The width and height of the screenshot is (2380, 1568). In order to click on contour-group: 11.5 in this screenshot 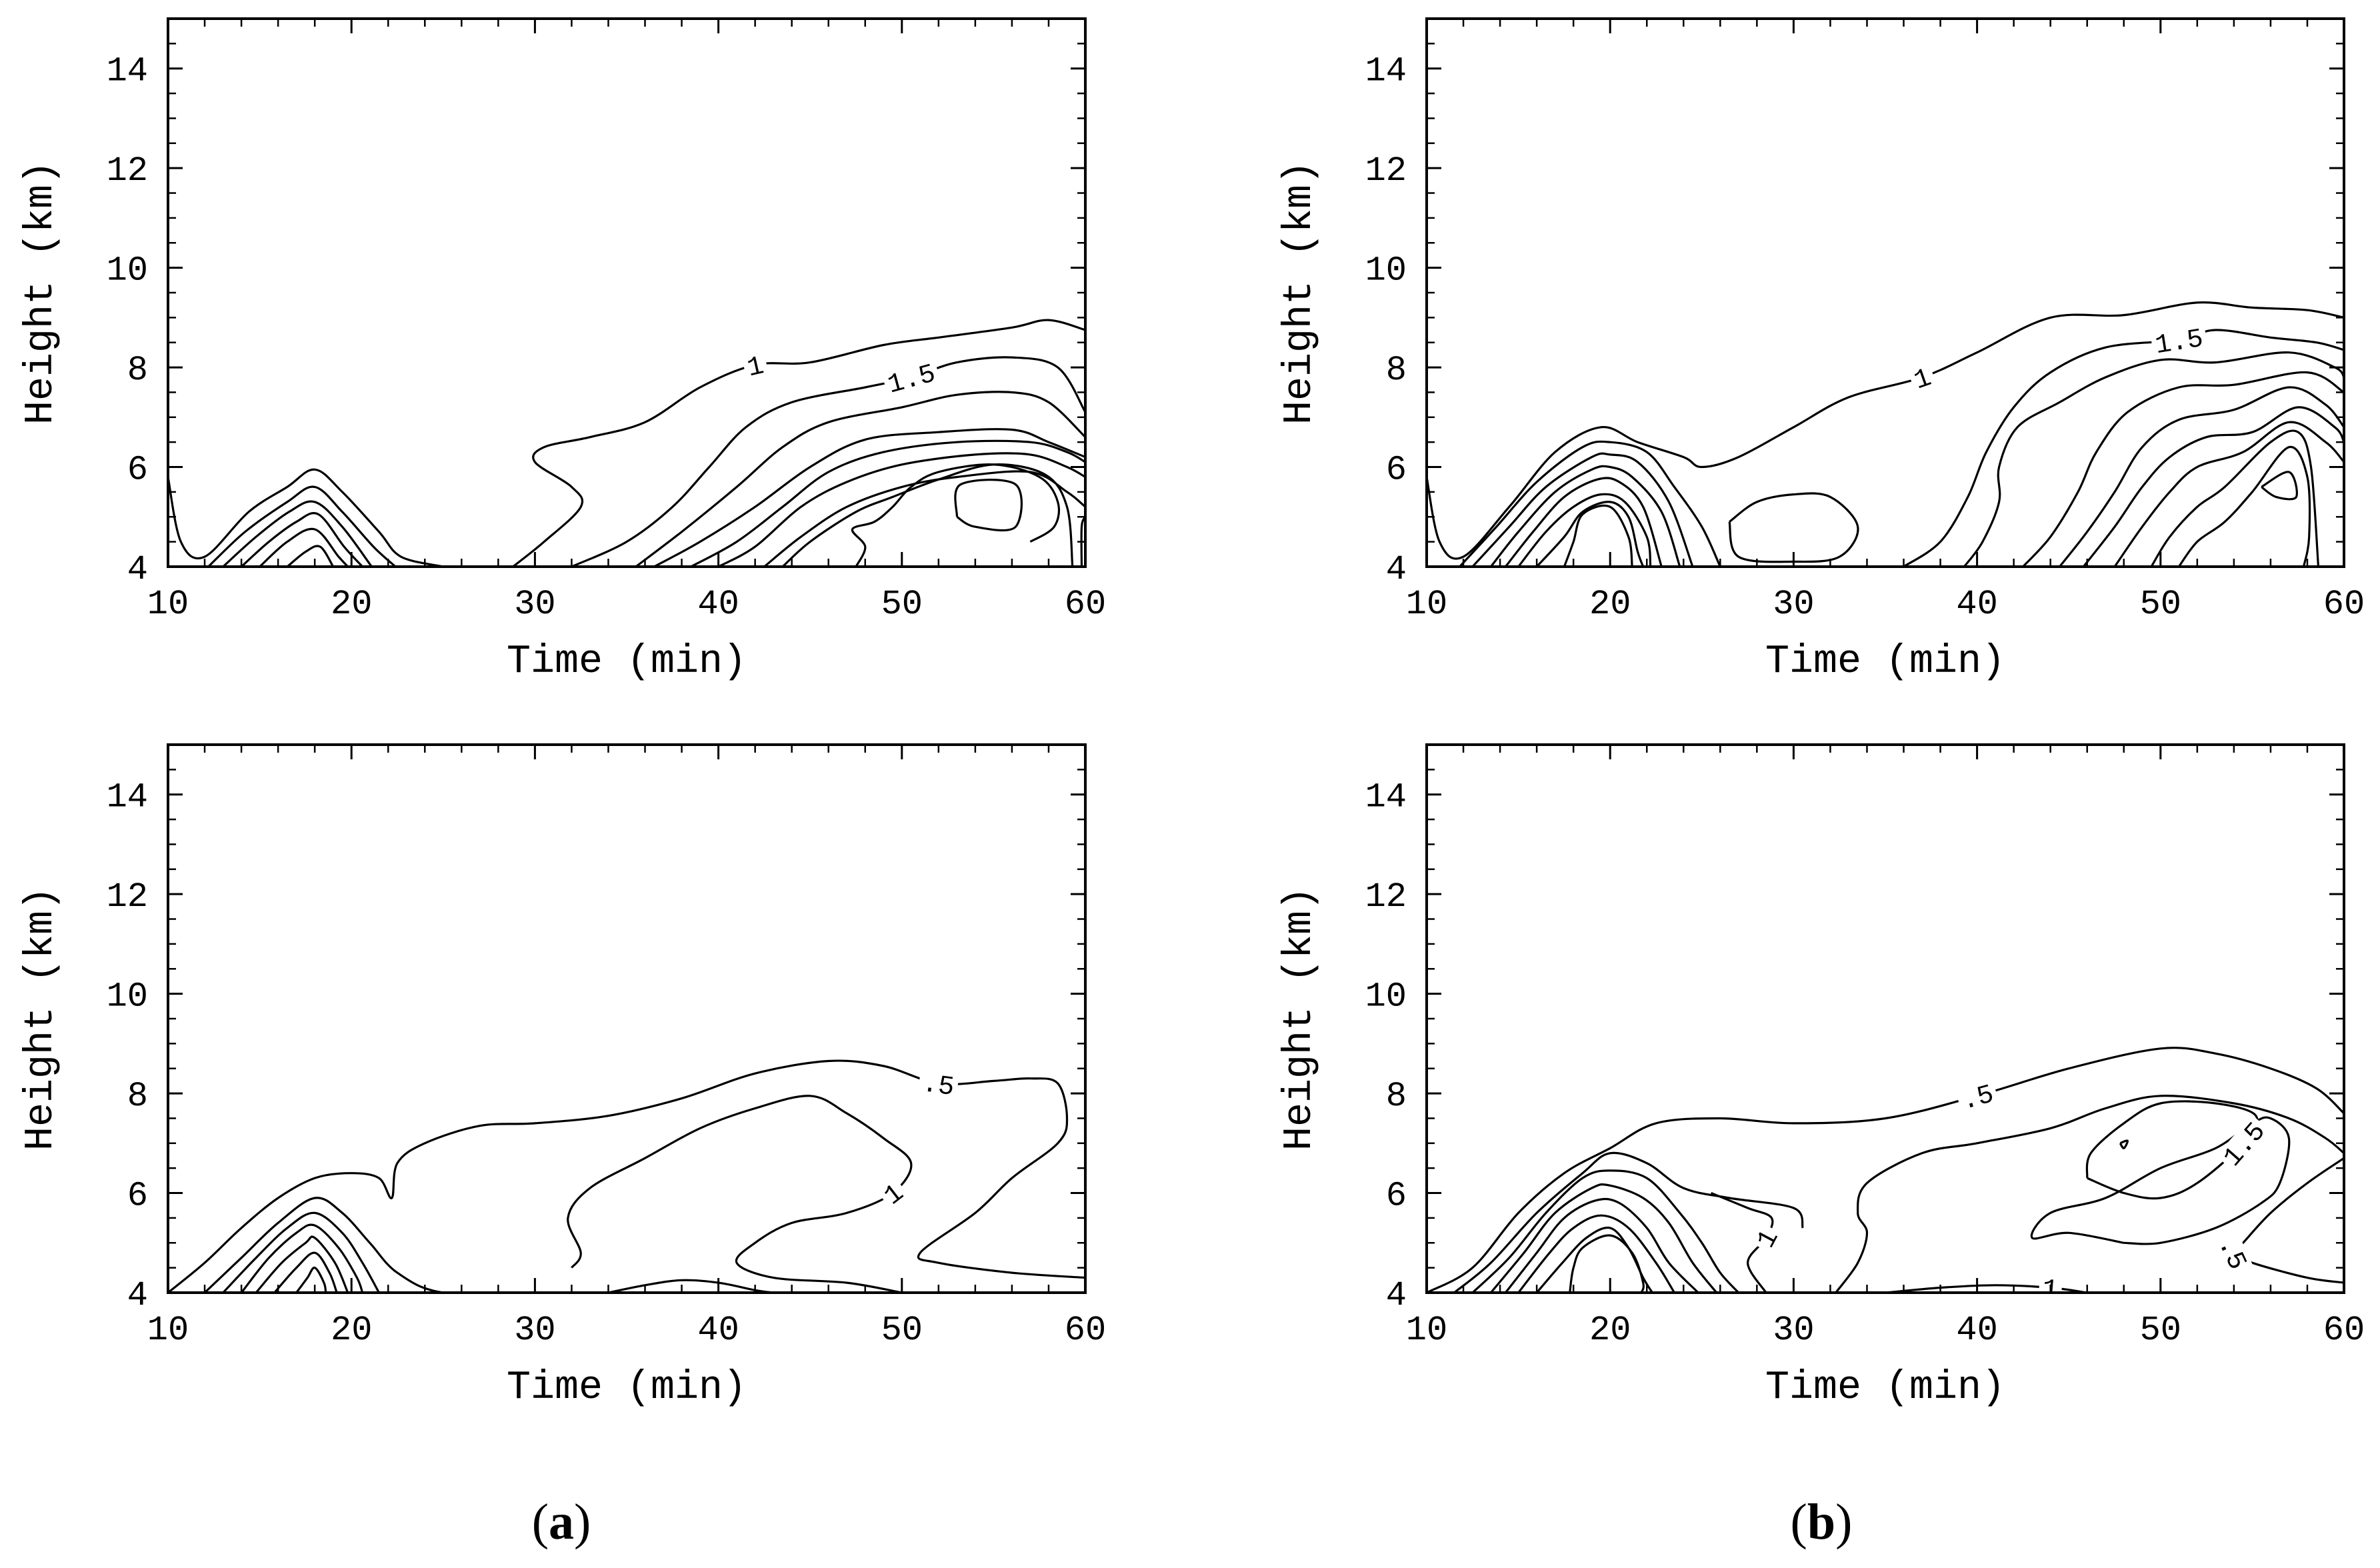, I will do `click(1885, 434)`.